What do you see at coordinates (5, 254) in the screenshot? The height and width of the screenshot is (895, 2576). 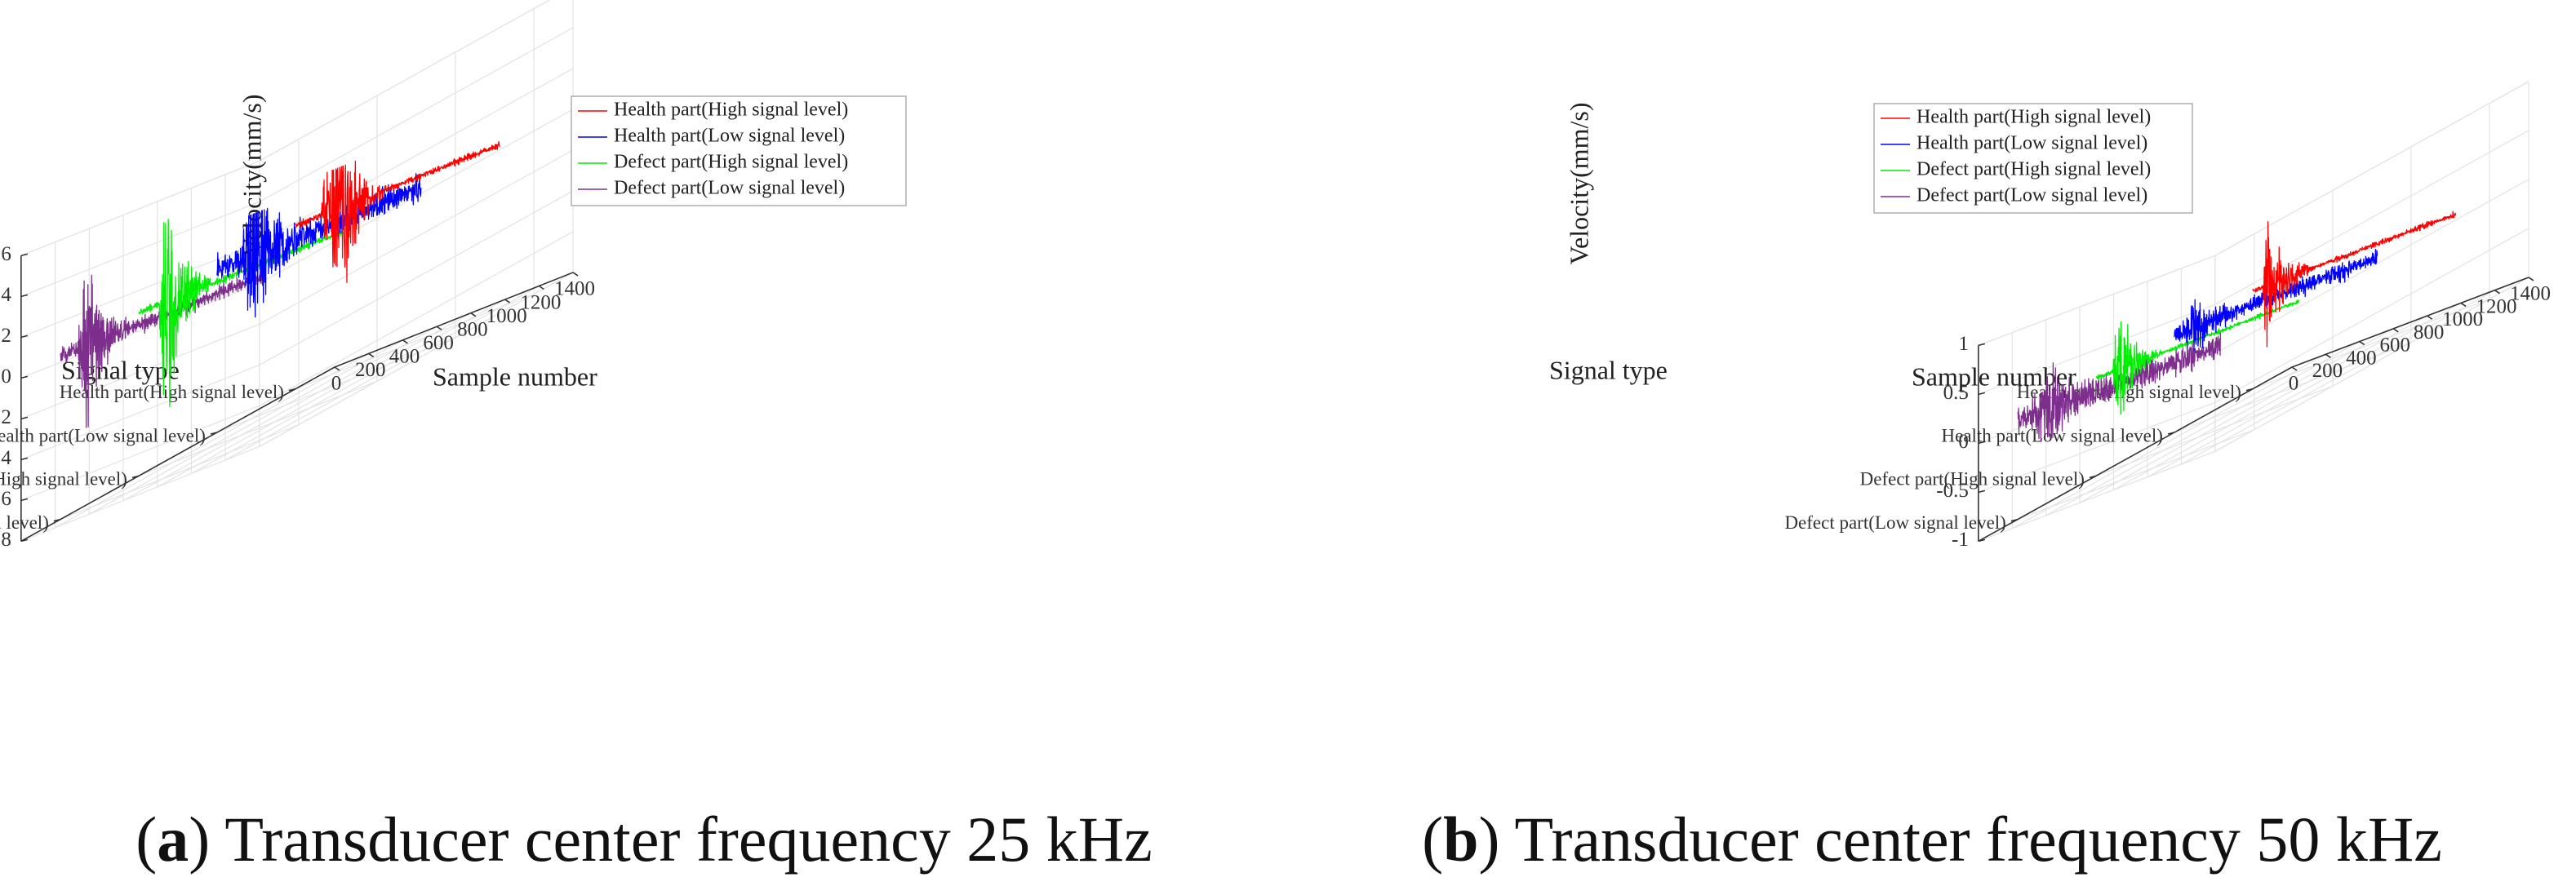 I see `y-tick-label: 0.6` at bounding box center [5, 254].